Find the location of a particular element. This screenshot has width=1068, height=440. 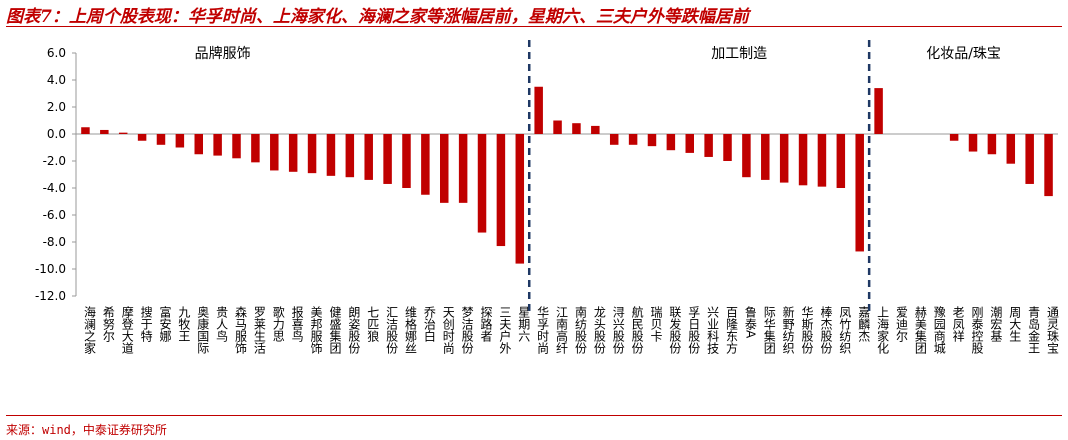

group-label: 加工制造 is located at coordinates (739, 54).